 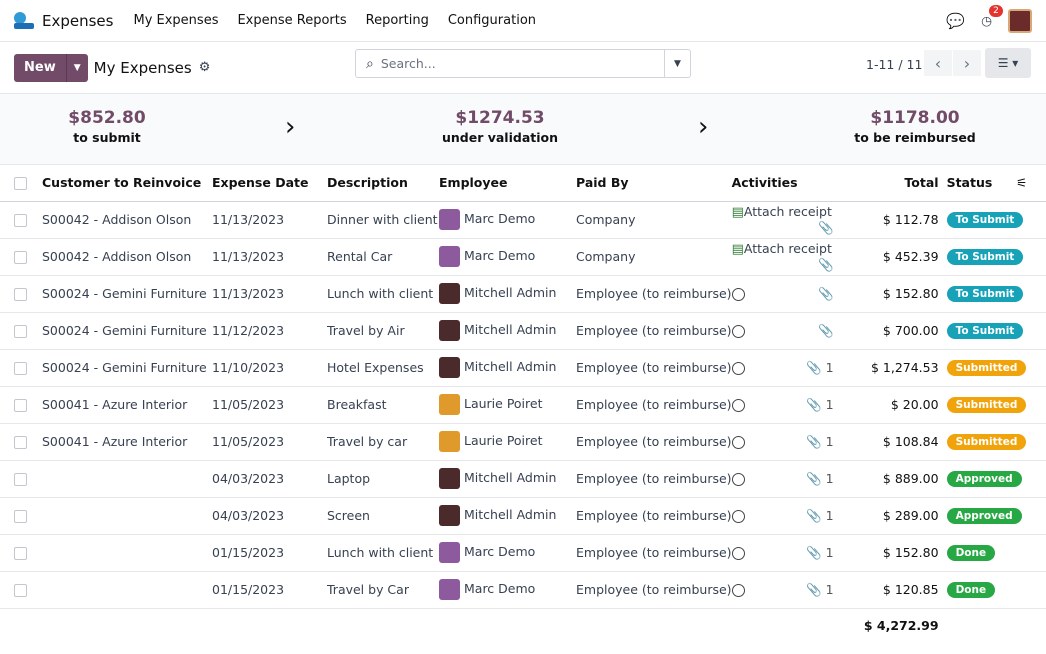 What do you see at coordinates (492, 20) in the screenshot?
I see `menu-configuration: Configuration` at bounding box center [492, 20].